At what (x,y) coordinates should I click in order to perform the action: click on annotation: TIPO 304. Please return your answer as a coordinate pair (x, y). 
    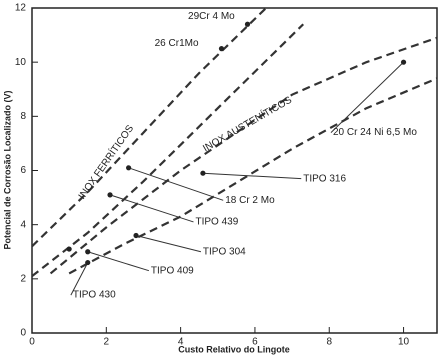
    Looking at the image, I should click on (224, 251).